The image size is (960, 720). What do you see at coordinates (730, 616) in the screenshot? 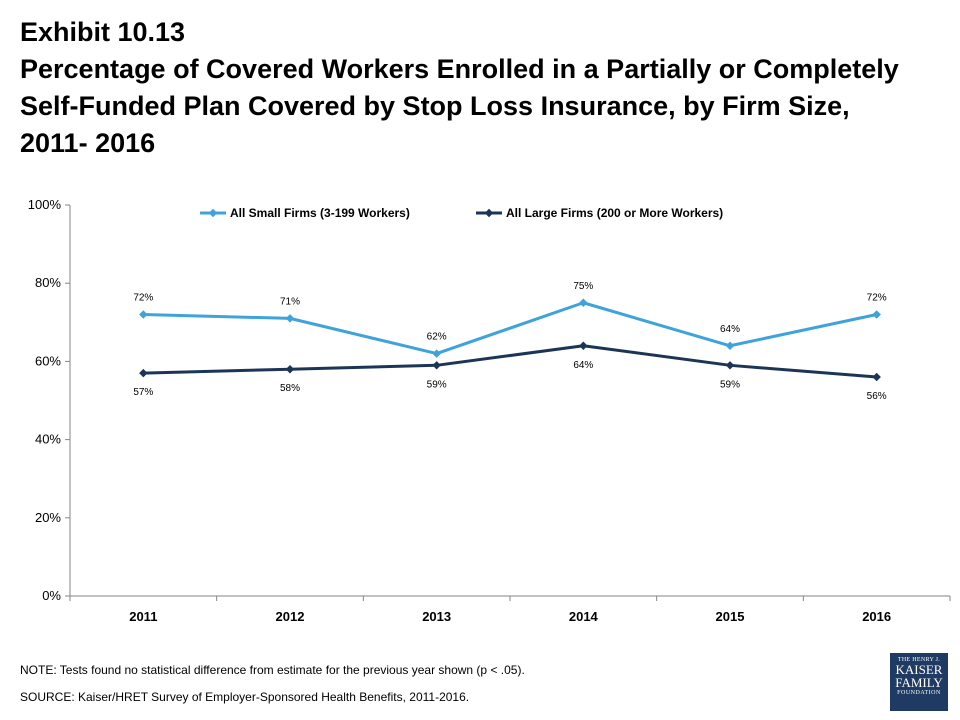
I see `x-tick-label: 2015` at bounding box center [730, 616].